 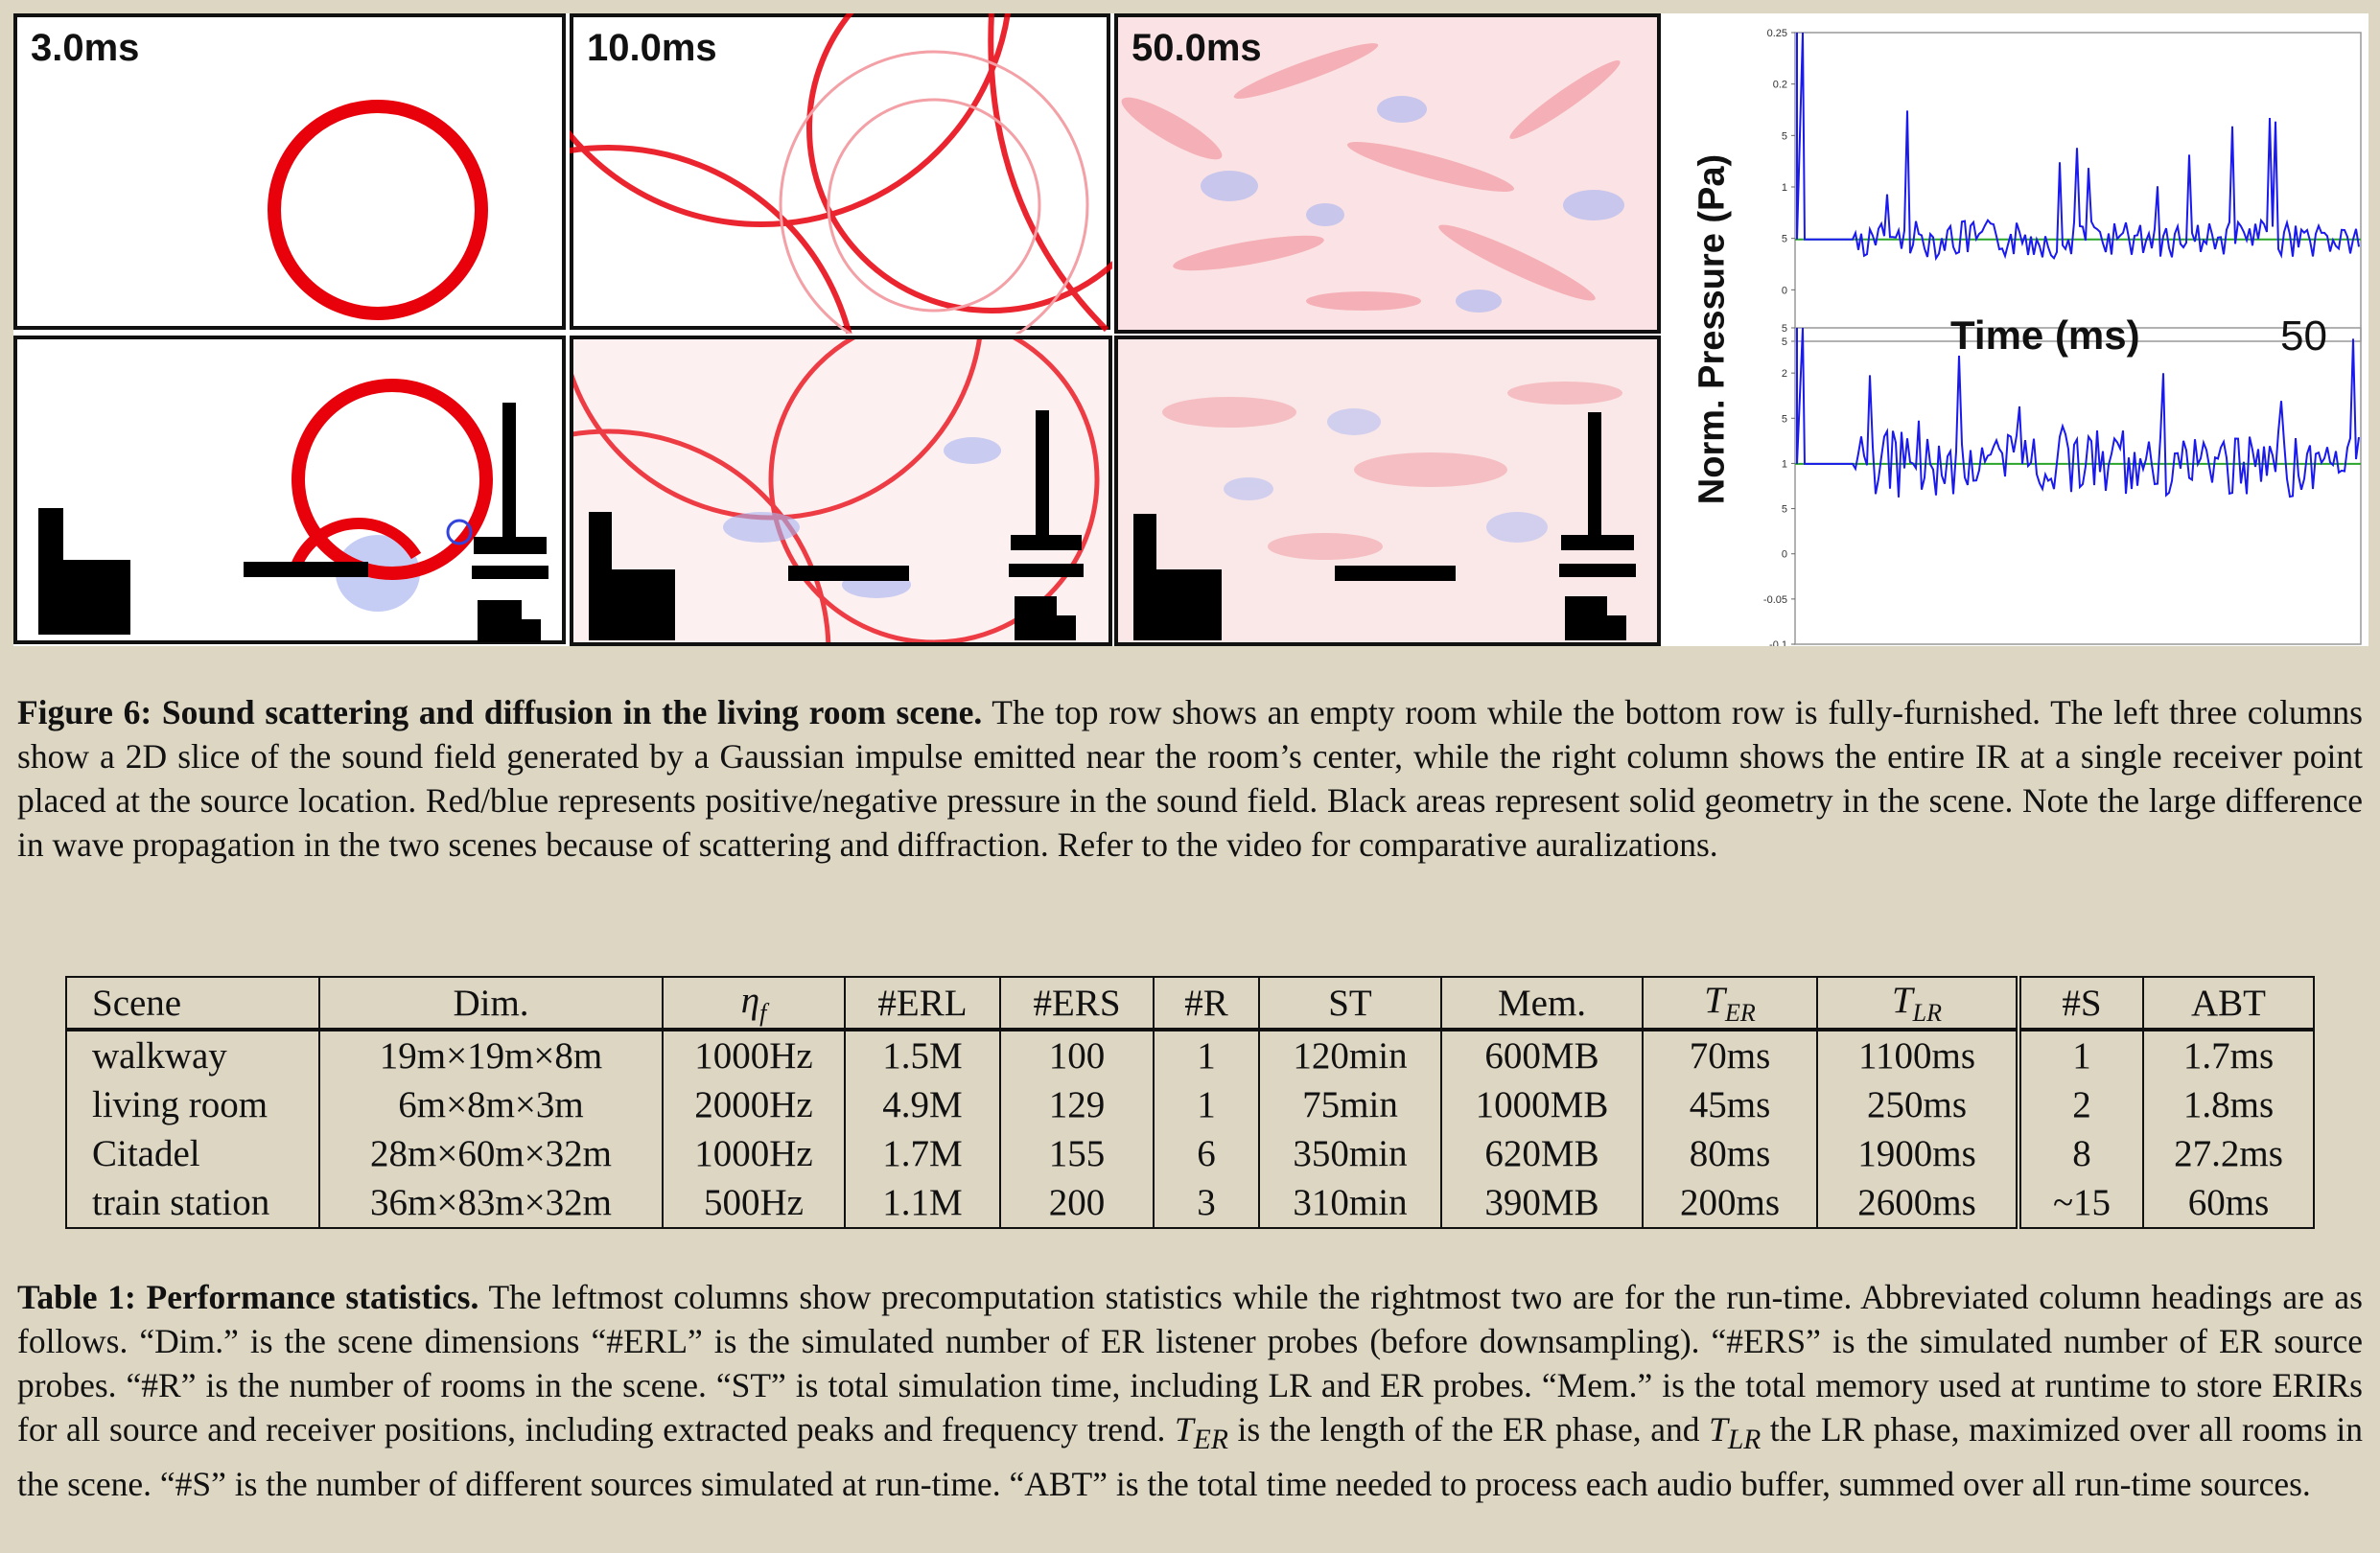 I want to click on cell-mem: 600MB, so click(x=1542, y=1054).